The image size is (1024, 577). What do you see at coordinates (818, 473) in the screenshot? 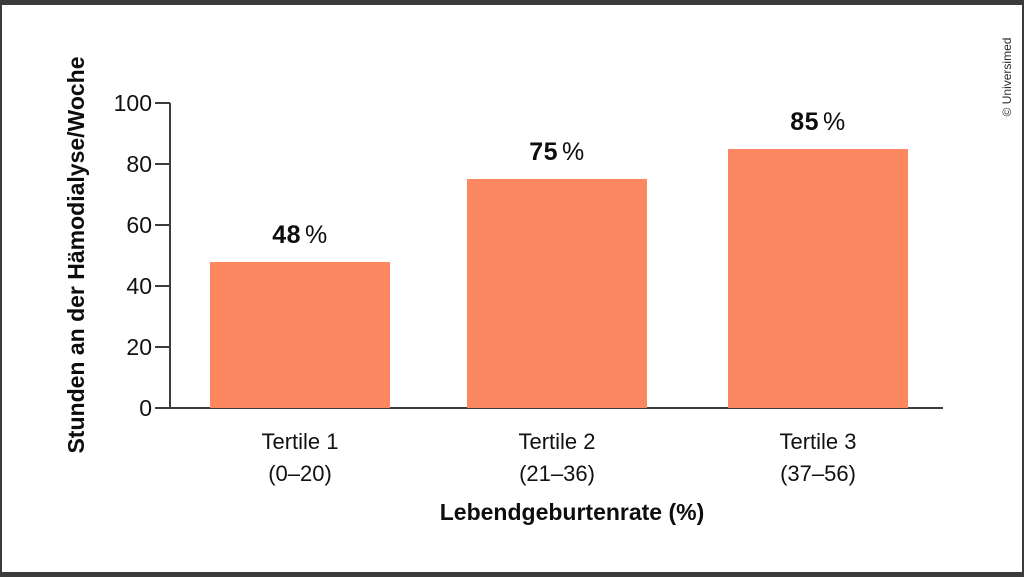
I see `x-category-range: (37–56)` at bounding box center [818, 473].